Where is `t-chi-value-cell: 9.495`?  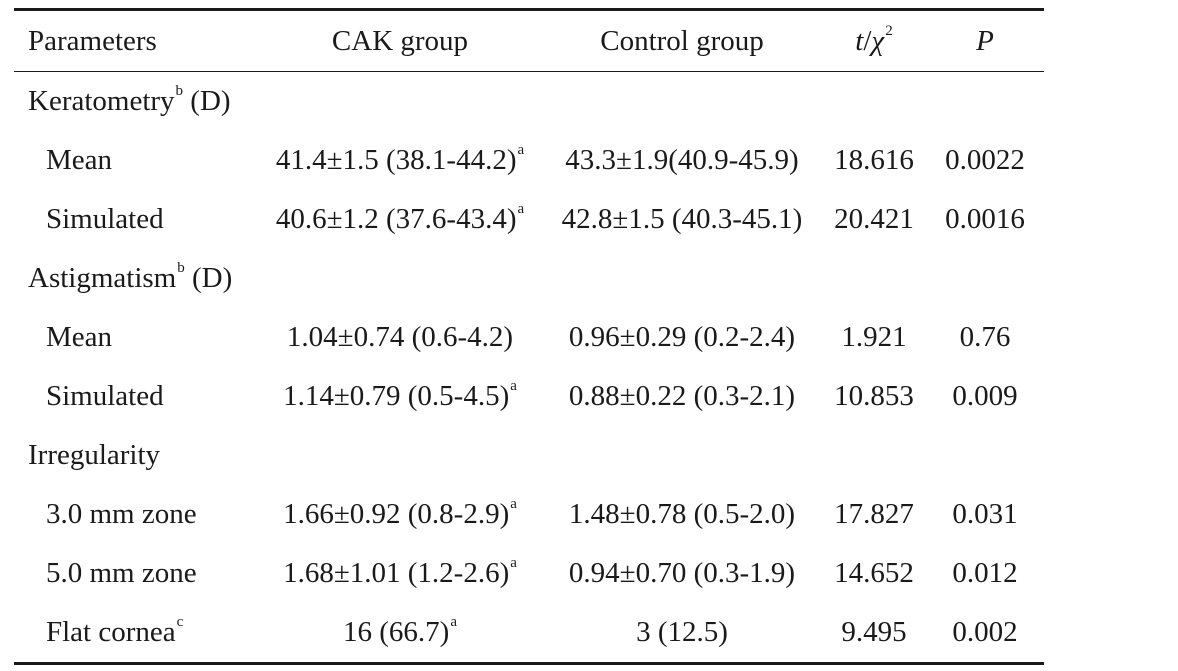
t-chi-value-cell: 9.495 is located at coordinates (874, 632).